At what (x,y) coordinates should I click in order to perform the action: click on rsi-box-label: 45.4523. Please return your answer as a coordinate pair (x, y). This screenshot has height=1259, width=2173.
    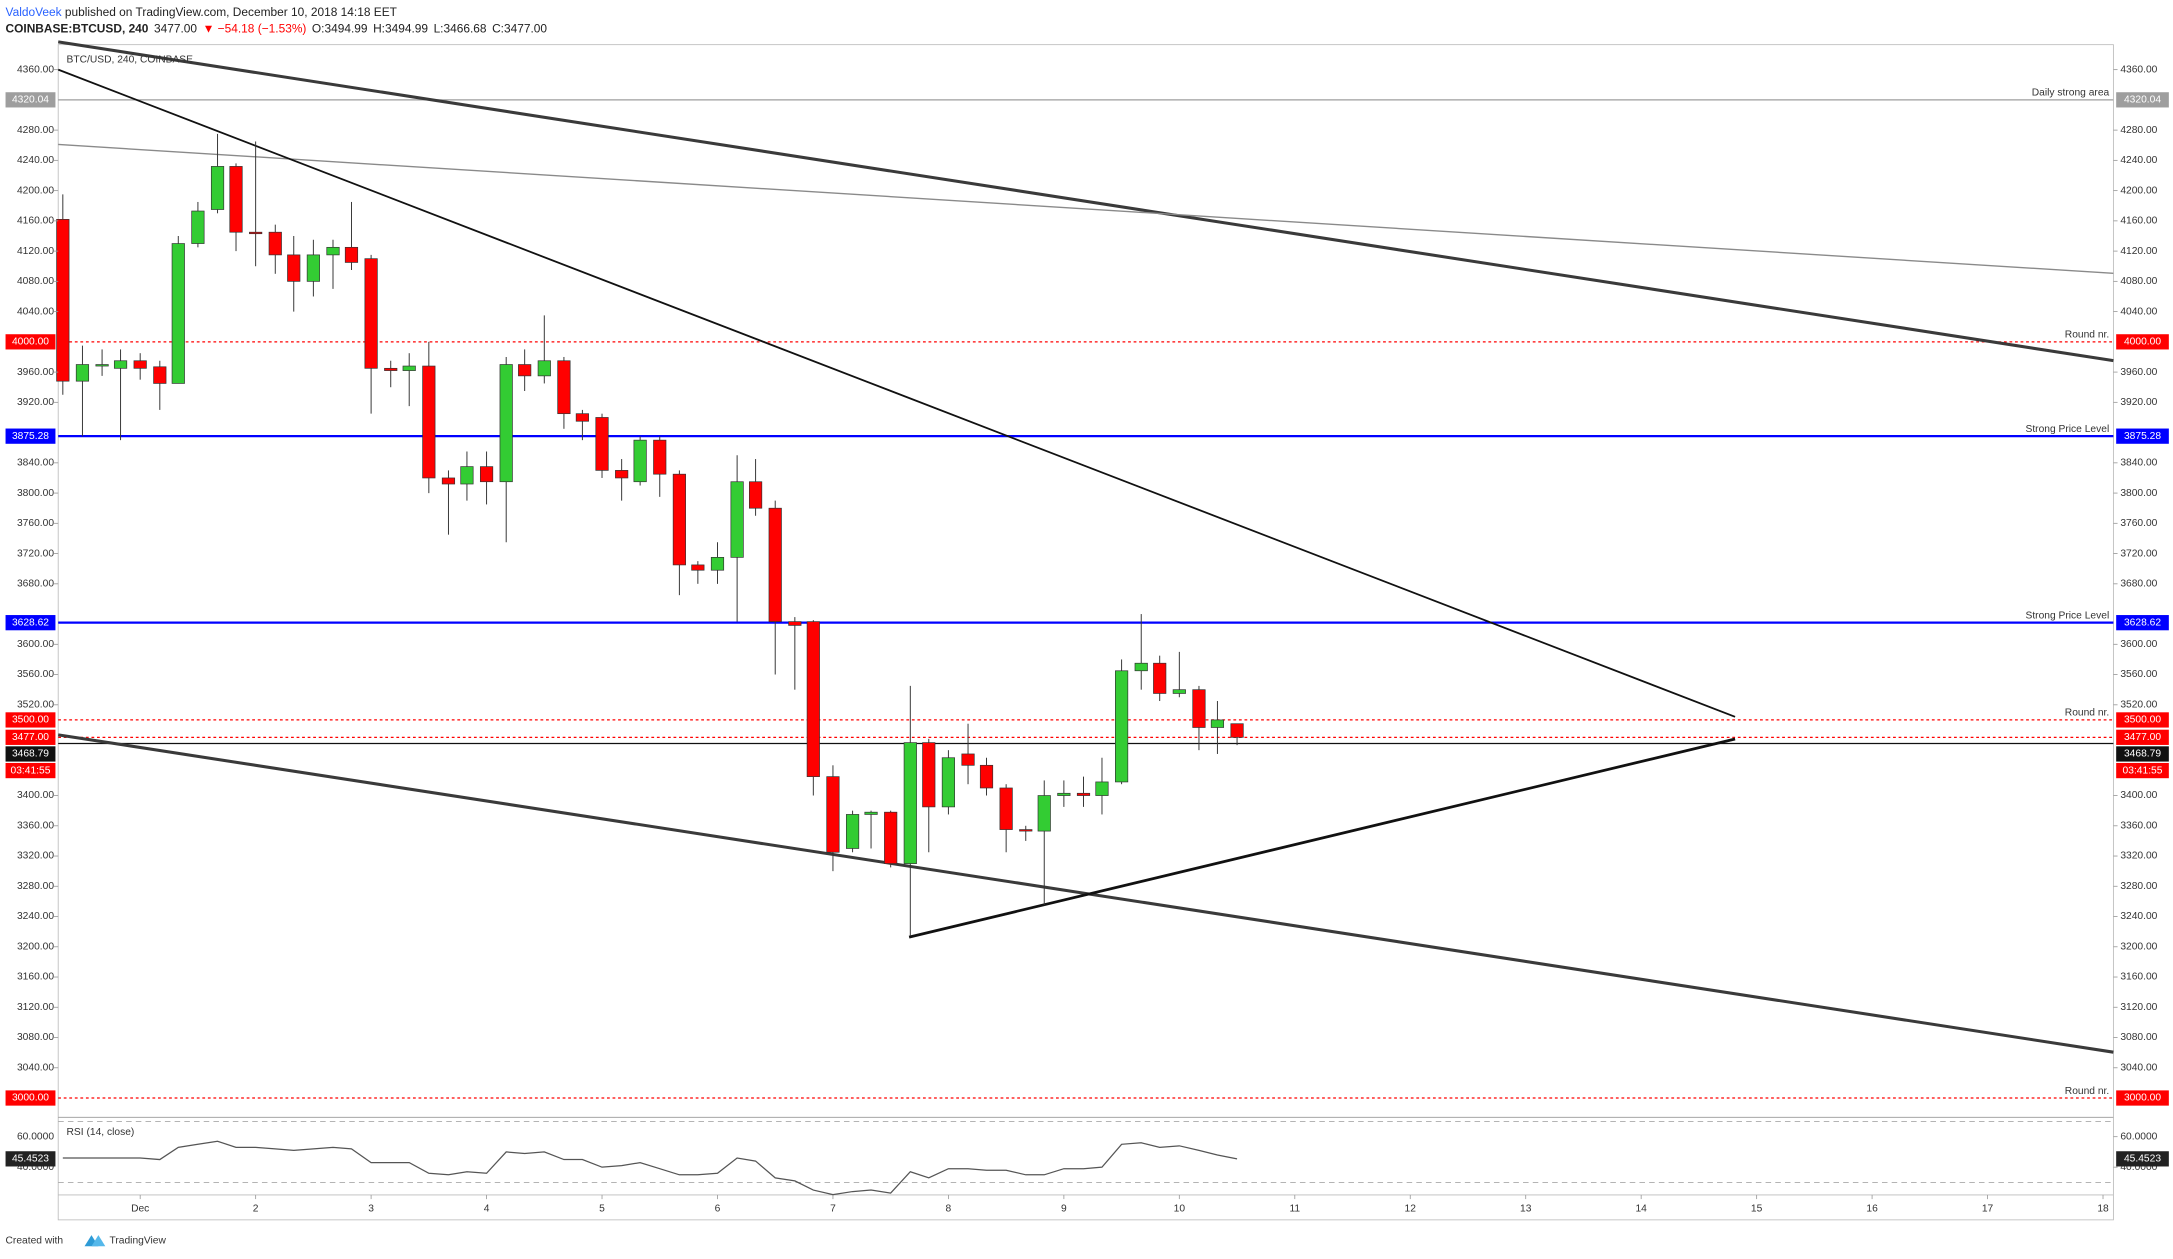
    Looking at the image, I should click on (30, 1159).